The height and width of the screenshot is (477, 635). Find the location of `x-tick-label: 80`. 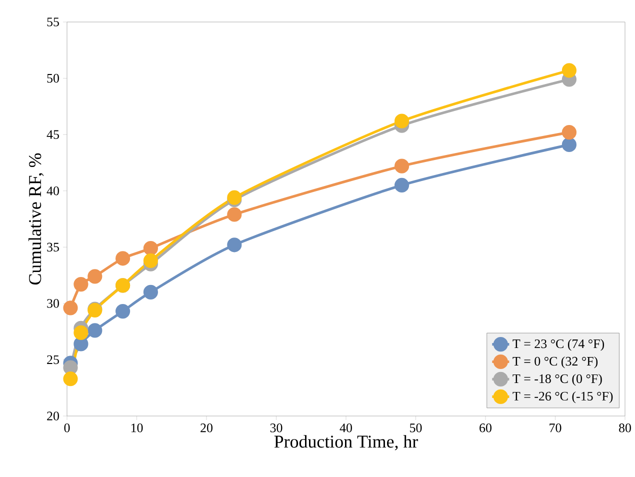

x-tick-label: 80 is located at coordinates (625, 428).